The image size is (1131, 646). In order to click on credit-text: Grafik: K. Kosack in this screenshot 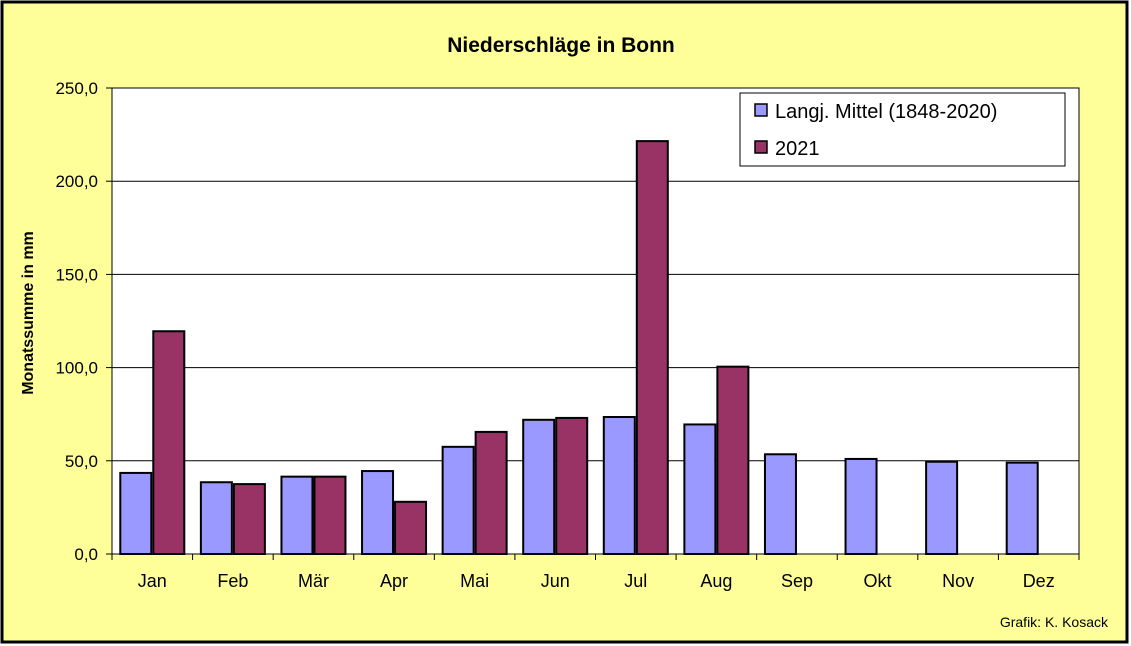, I will do `click(1054, 622)`.